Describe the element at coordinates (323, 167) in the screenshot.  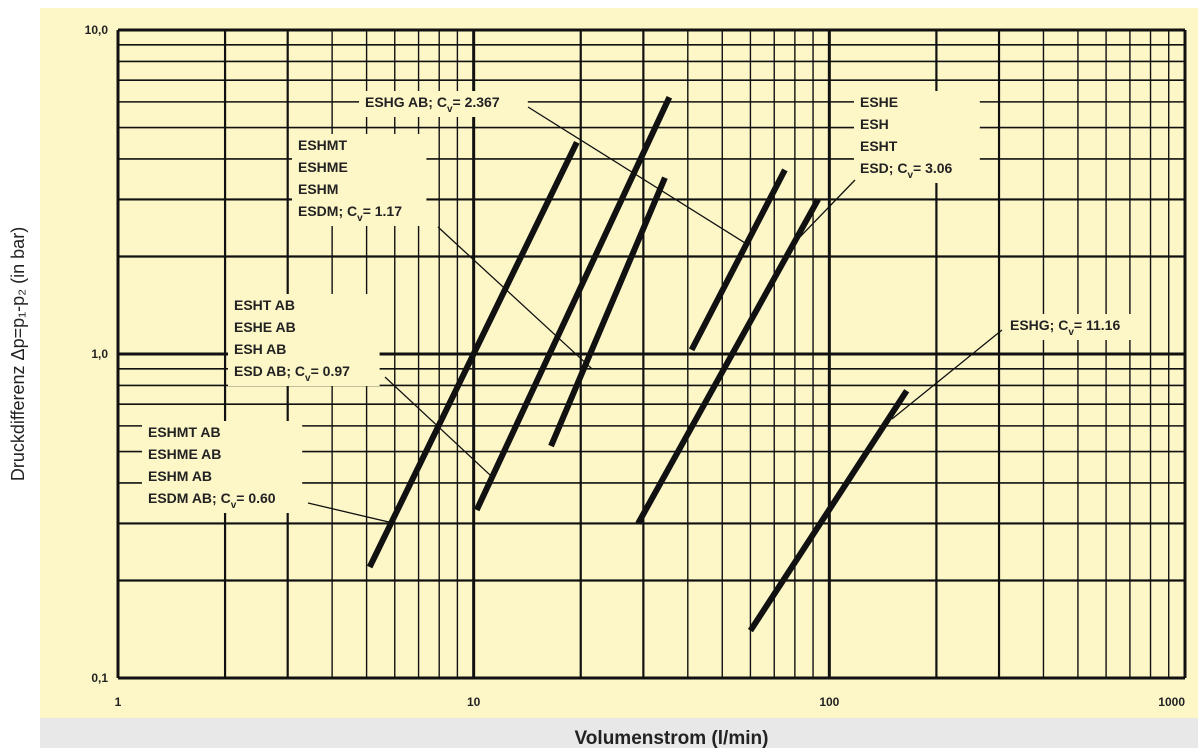
I see `annotation-label: ESHME` at that location.